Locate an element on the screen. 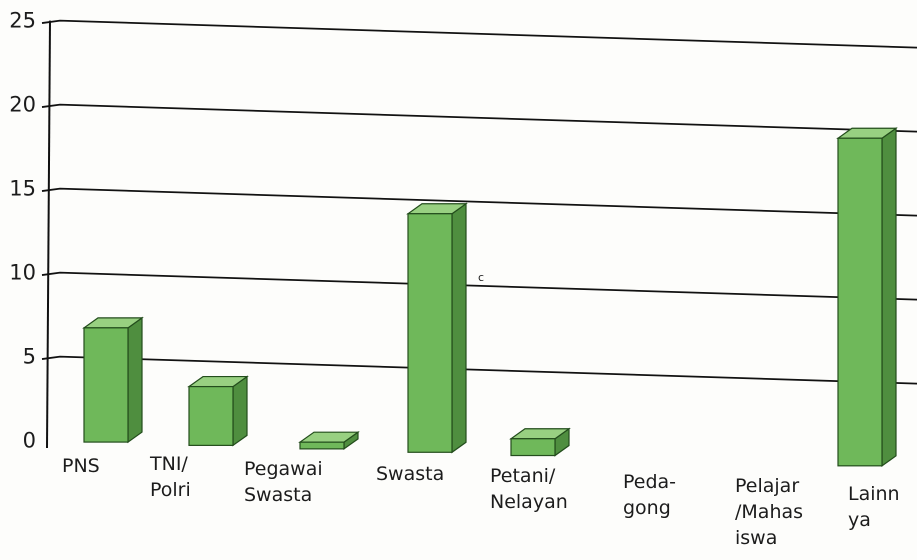 The image size is (917, 560). x-tick-label: Swasta is located at coordinates (410, 474).